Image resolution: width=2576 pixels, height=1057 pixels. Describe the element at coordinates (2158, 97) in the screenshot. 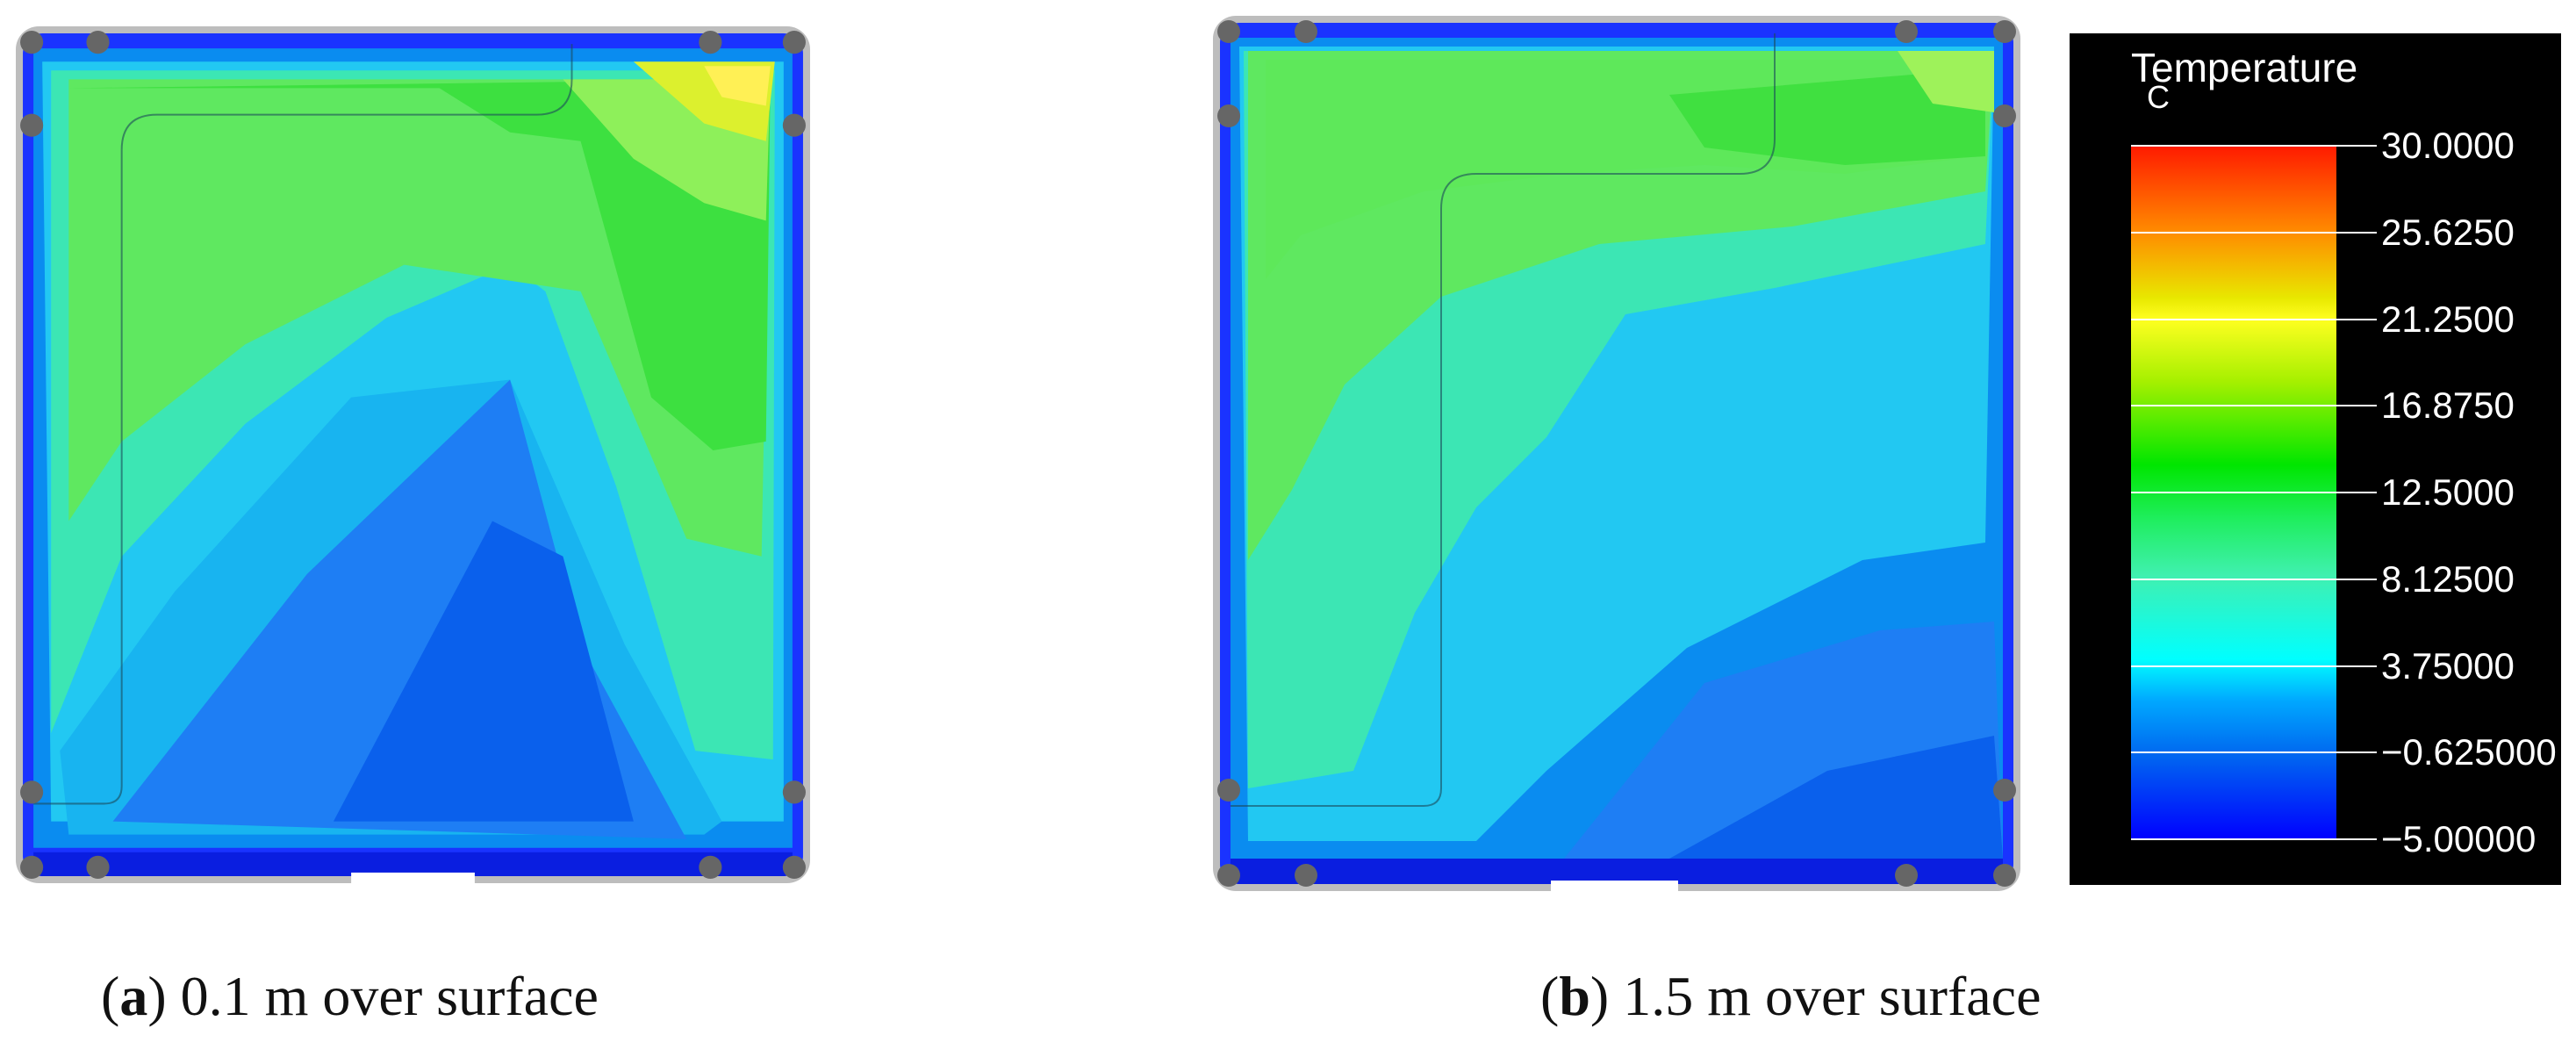

I see `legend-unit: C` at that location.